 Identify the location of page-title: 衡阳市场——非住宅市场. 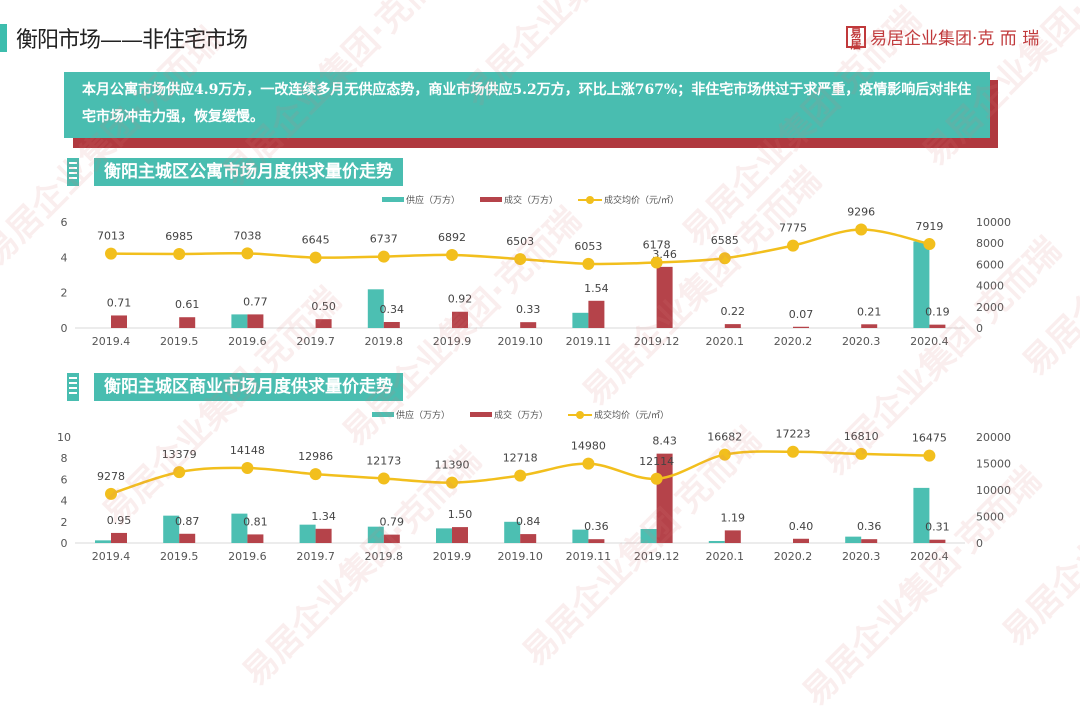
(132, 40).